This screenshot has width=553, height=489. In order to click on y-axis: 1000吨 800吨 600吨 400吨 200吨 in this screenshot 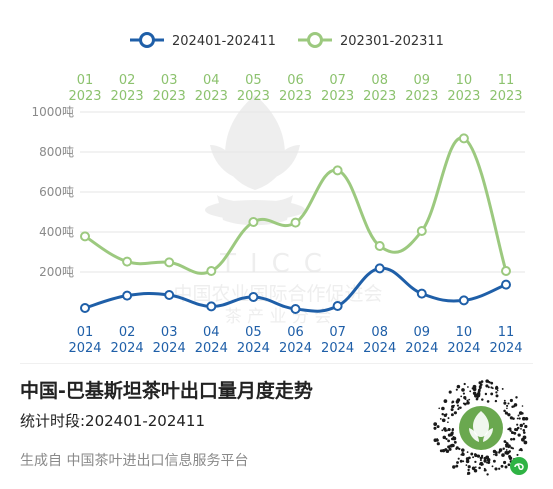, I will do `click(52, 192)`.